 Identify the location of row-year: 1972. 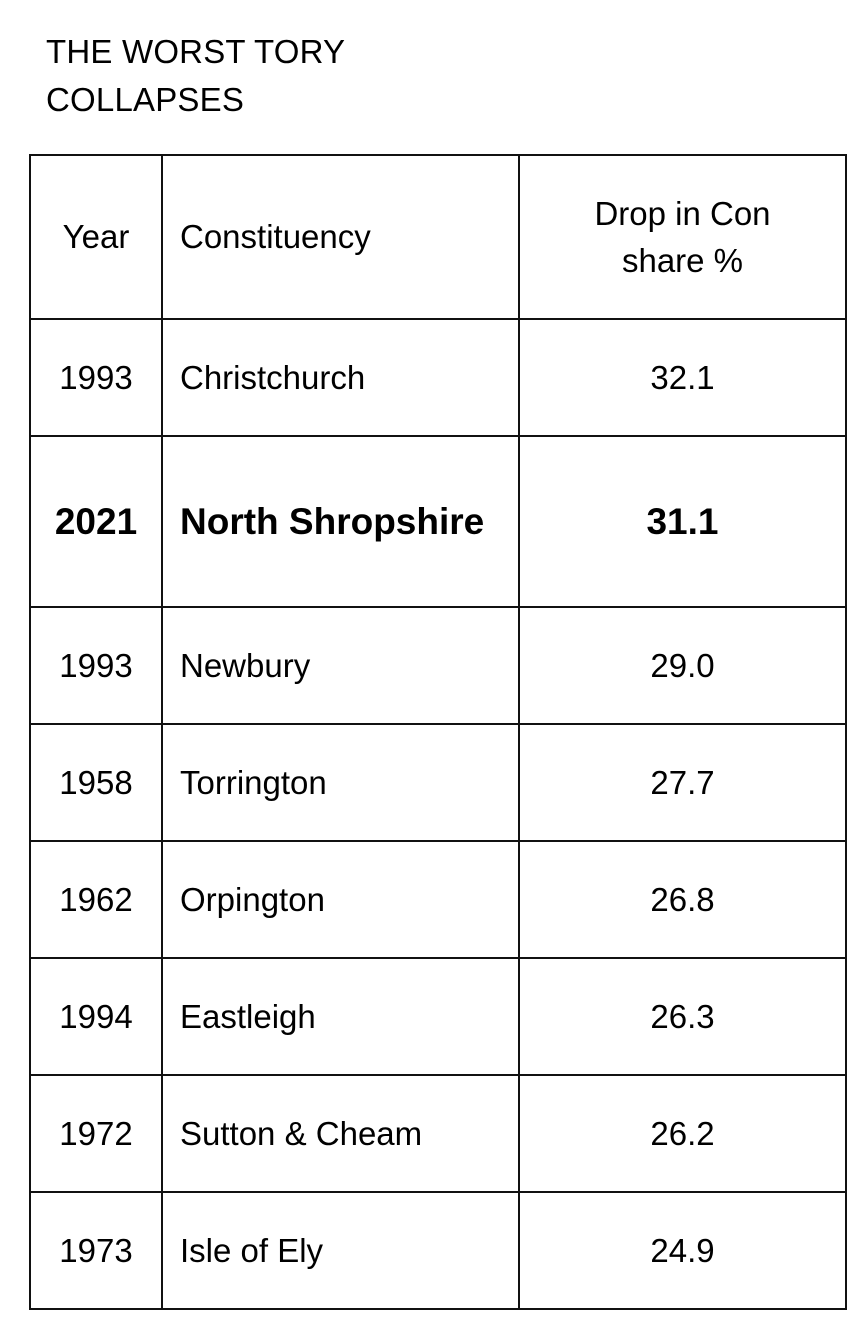
(96, 1133).